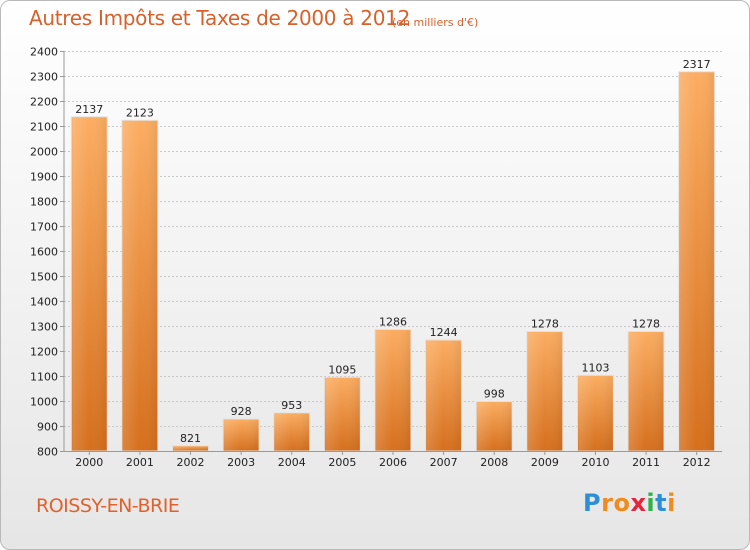  What do you see at coordinates (44, 127) in the screenshot?
I see `y-tick-label: 2100` at bounding box center [44, 127].